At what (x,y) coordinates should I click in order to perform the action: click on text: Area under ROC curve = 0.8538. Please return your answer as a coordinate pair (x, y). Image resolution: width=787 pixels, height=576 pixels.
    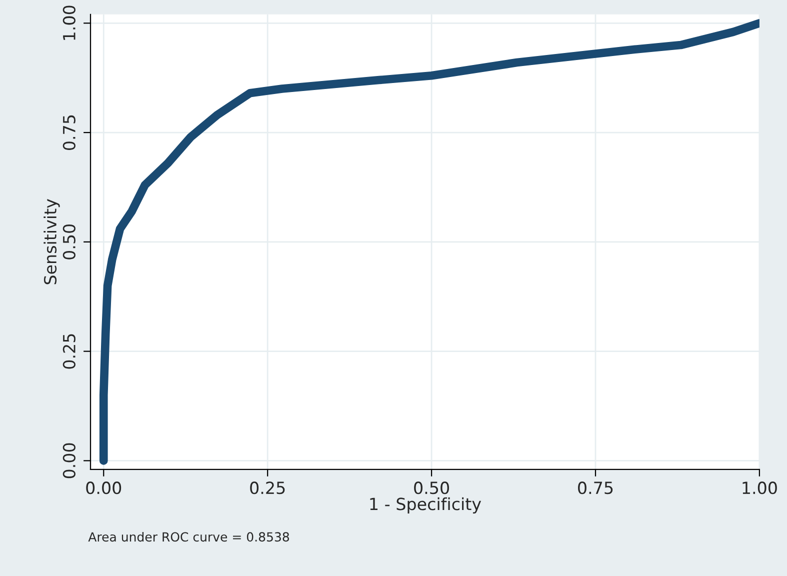
    Looking at the image, I should click on (189, 537).